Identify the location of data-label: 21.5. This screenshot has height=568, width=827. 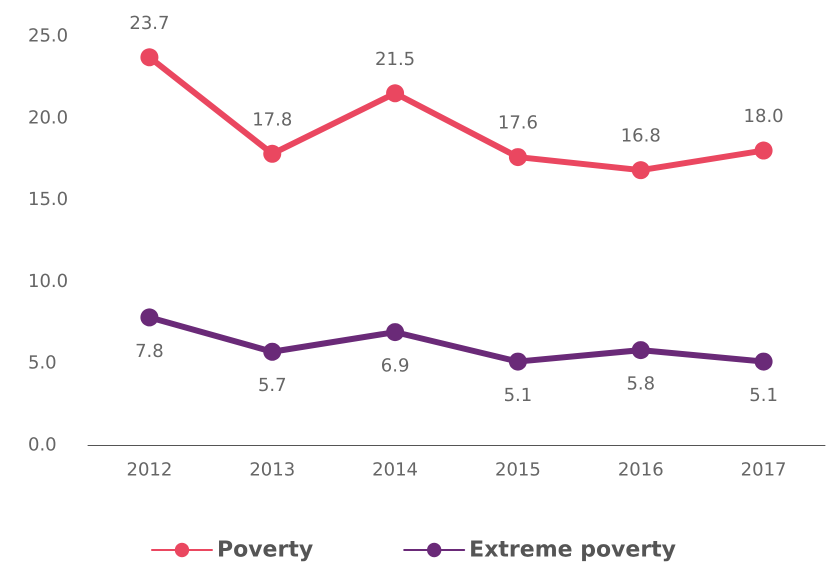
(395, 59).